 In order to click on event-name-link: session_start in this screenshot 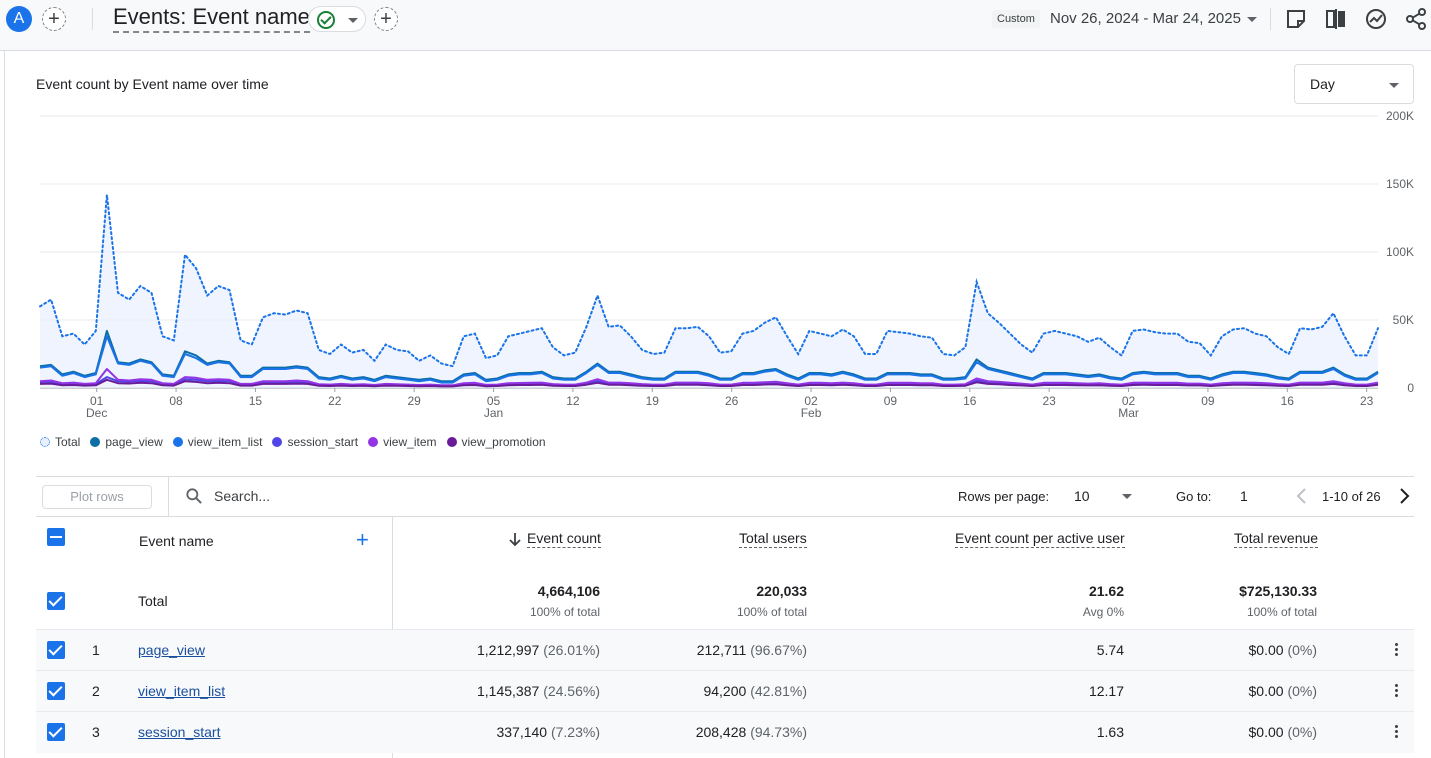, I will do `click(179, 732)`.